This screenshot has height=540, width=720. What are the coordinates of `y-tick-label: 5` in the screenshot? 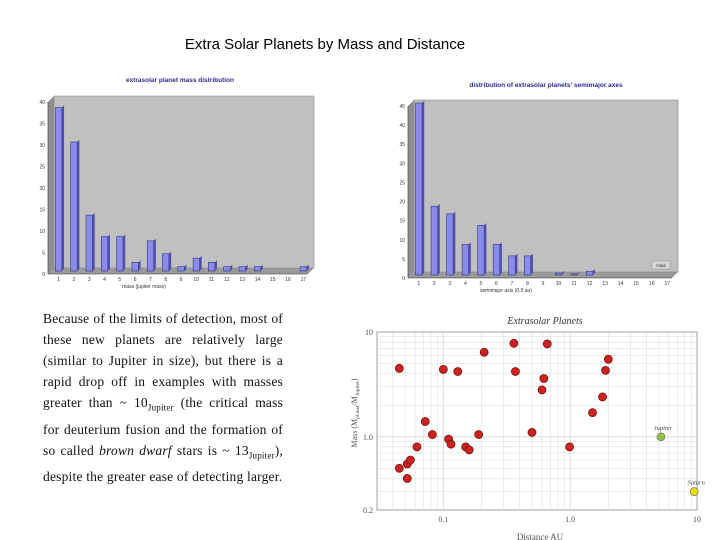 It's located at (43, 254).